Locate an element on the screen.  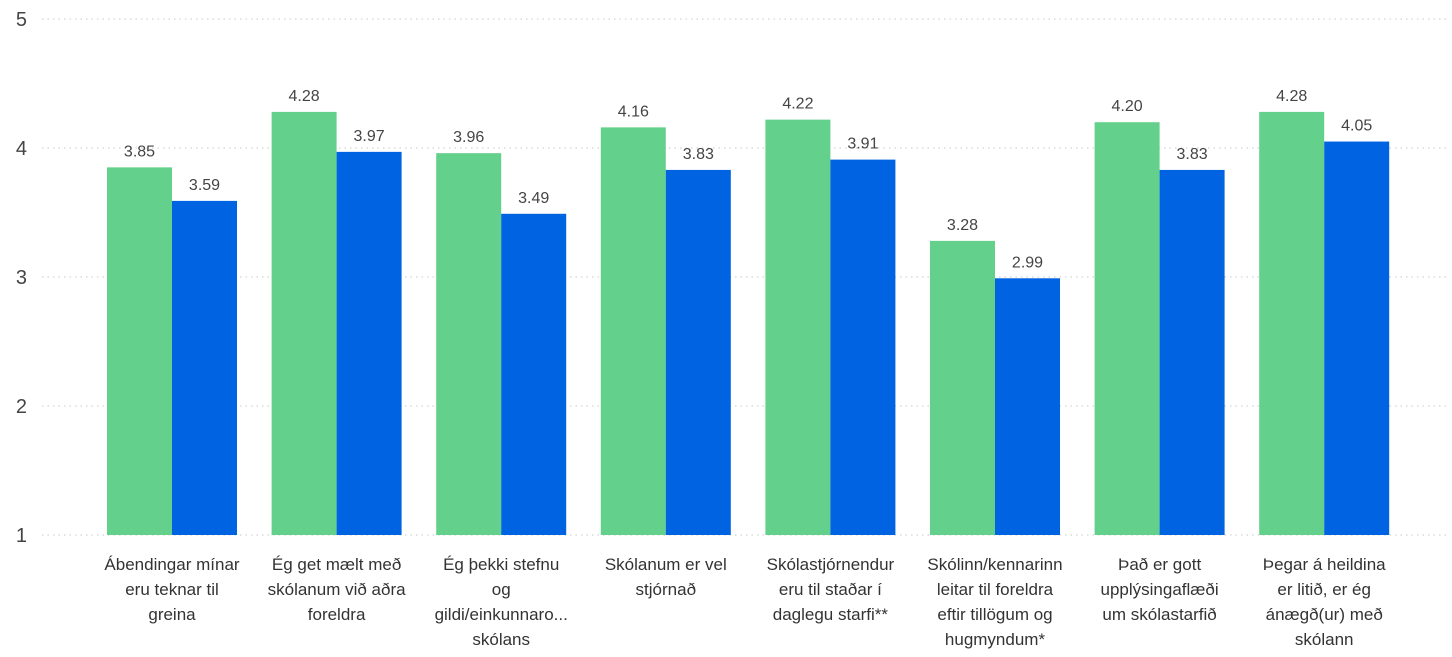
x-tick-label-line: Skólastjórnendur is located at coordinates (831, 564).